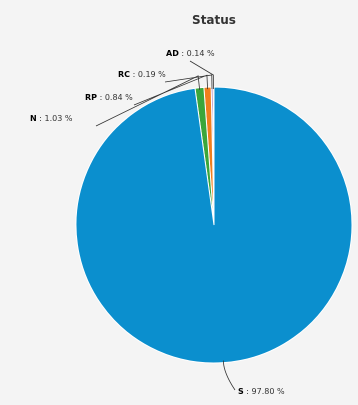 The width and height of the screenshot is (358, 405). What do you see at coordinates (148, 101) in the screenshot?
I see `leader-line-n` at bounding box center [148, 101].